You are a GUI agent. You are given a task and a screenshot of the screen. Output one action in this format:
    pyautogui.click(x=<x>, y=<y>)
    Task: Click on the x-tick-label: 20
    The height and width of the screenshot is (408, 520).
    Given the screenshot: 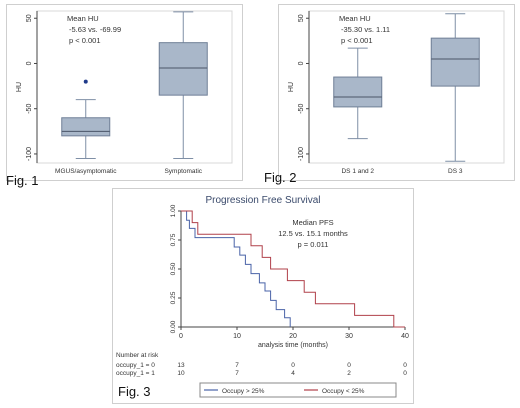 What is the action you would take?
    pyautogui.click(x=293, y=336)
    